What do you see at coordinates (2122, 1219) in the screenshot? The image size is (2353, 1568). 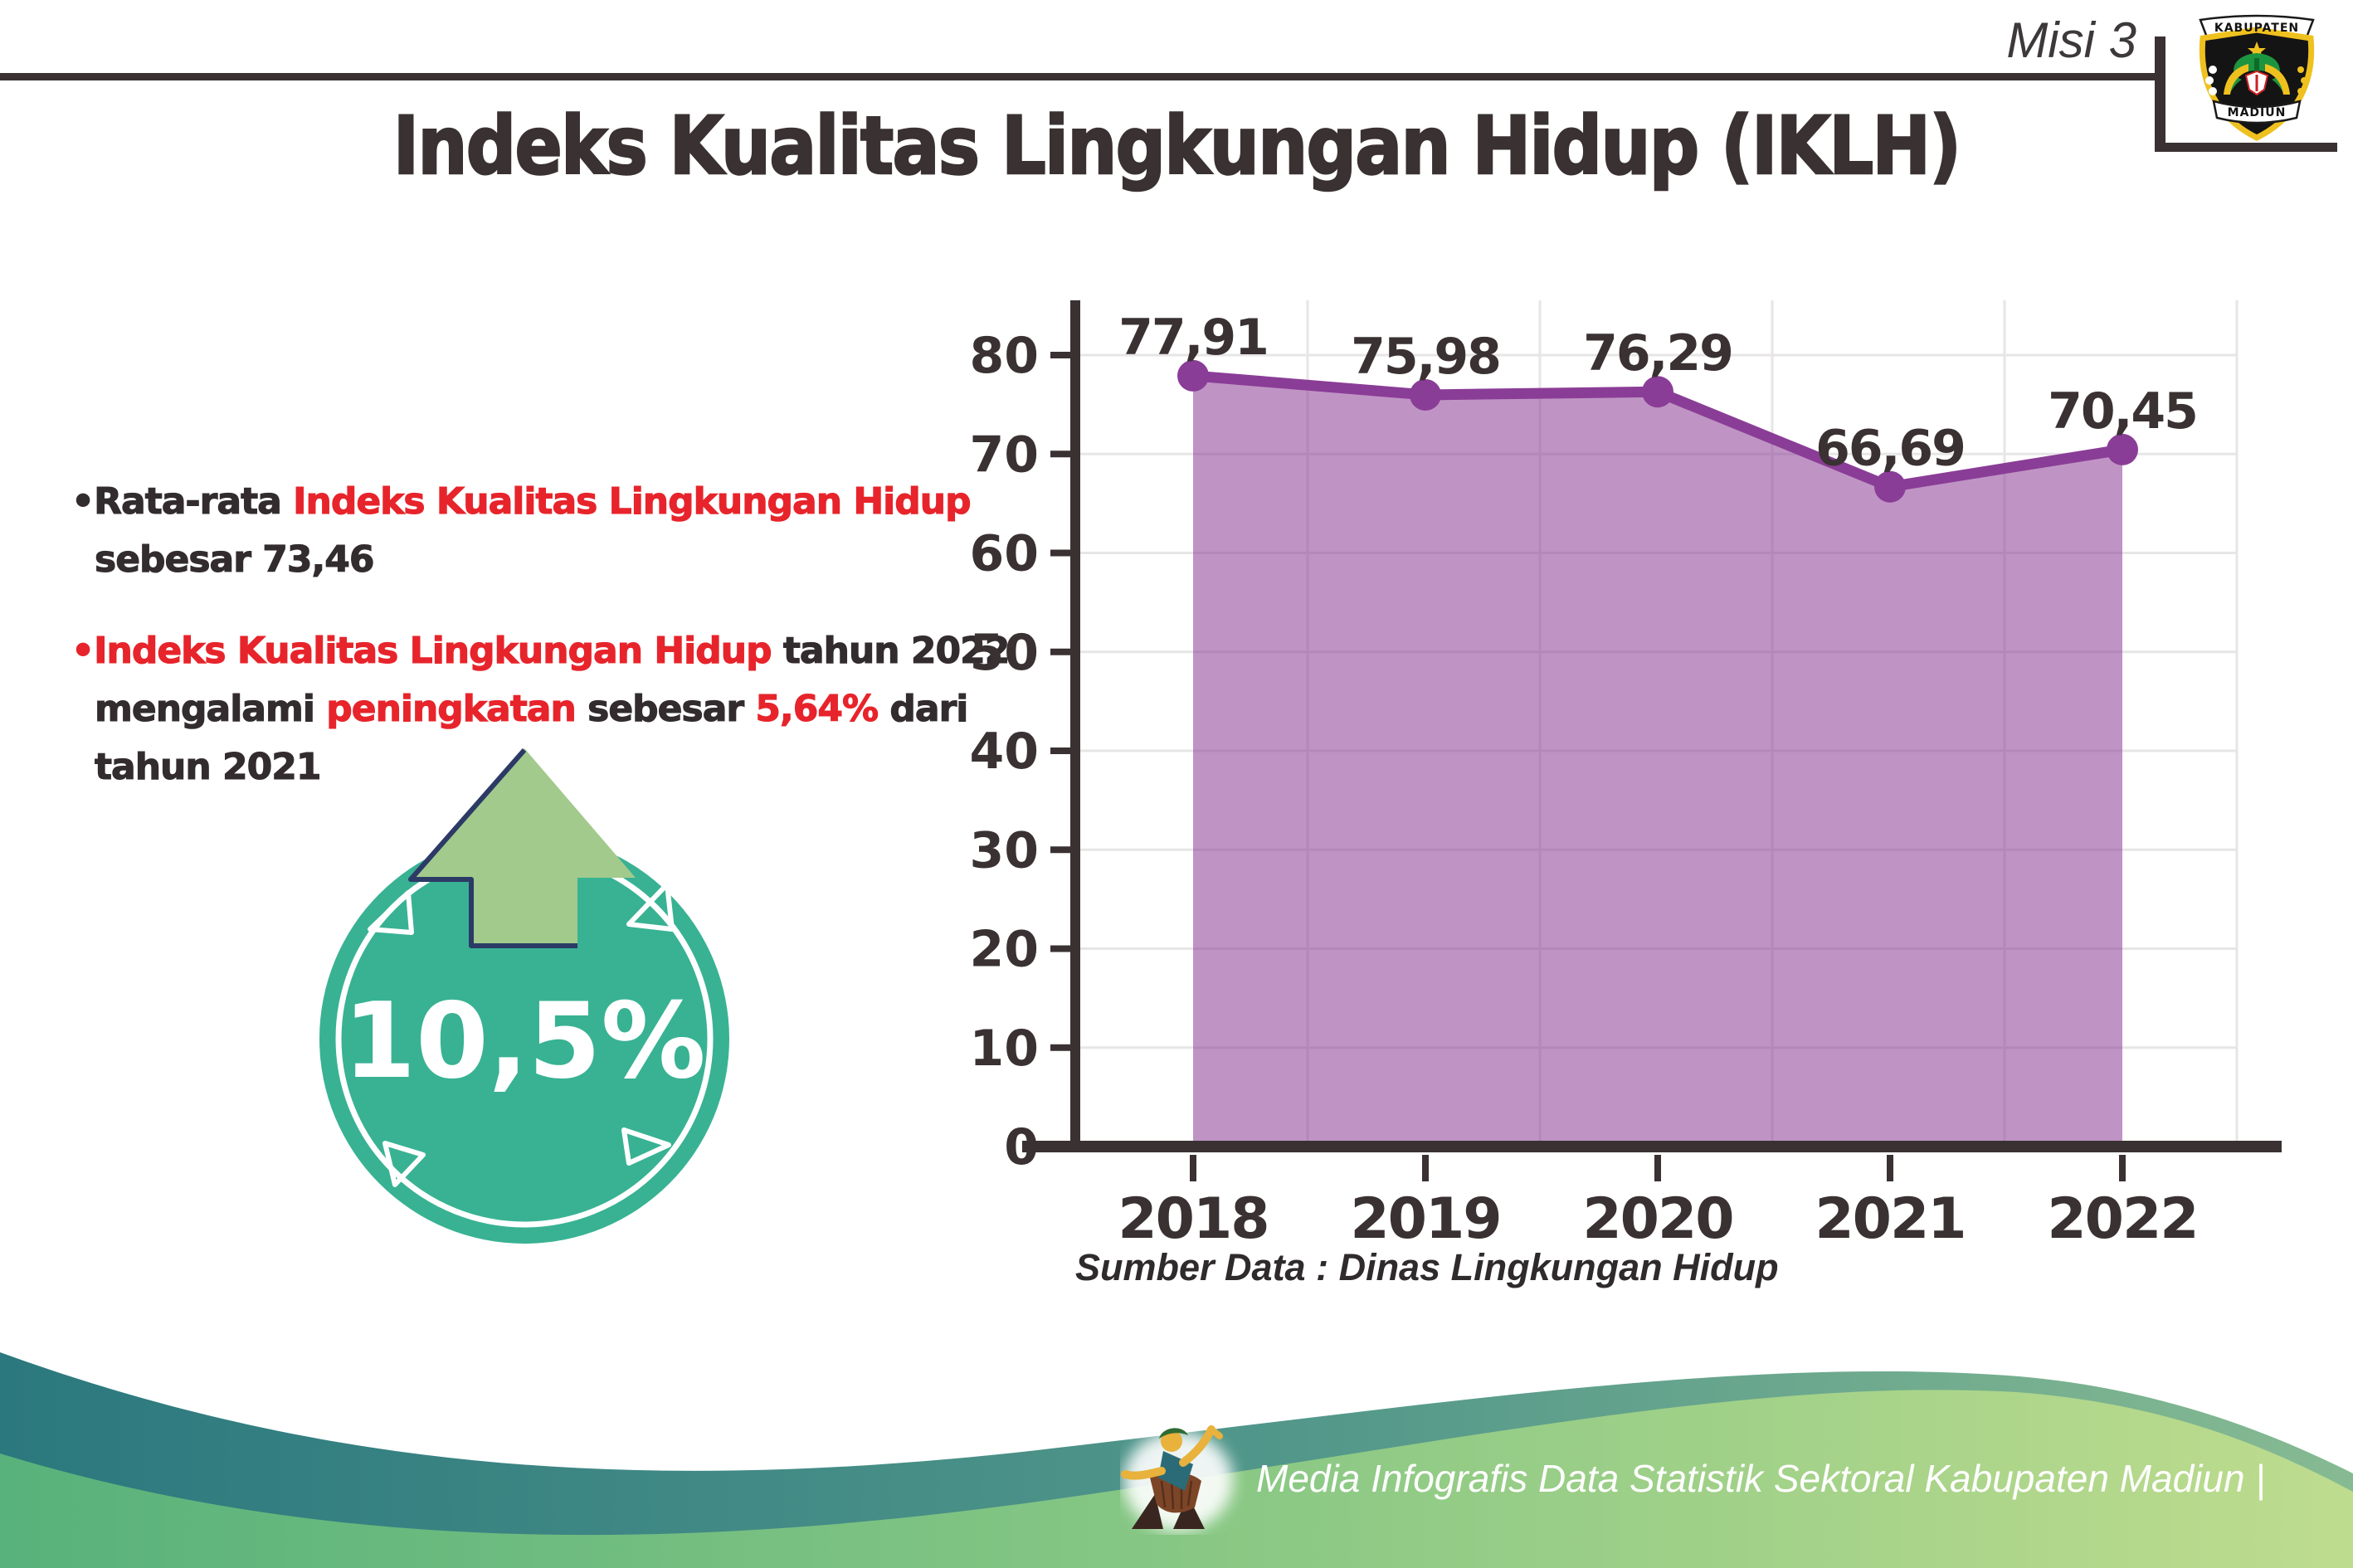 I see `svg-text: 2022` at bounding box center [2122, 1219].